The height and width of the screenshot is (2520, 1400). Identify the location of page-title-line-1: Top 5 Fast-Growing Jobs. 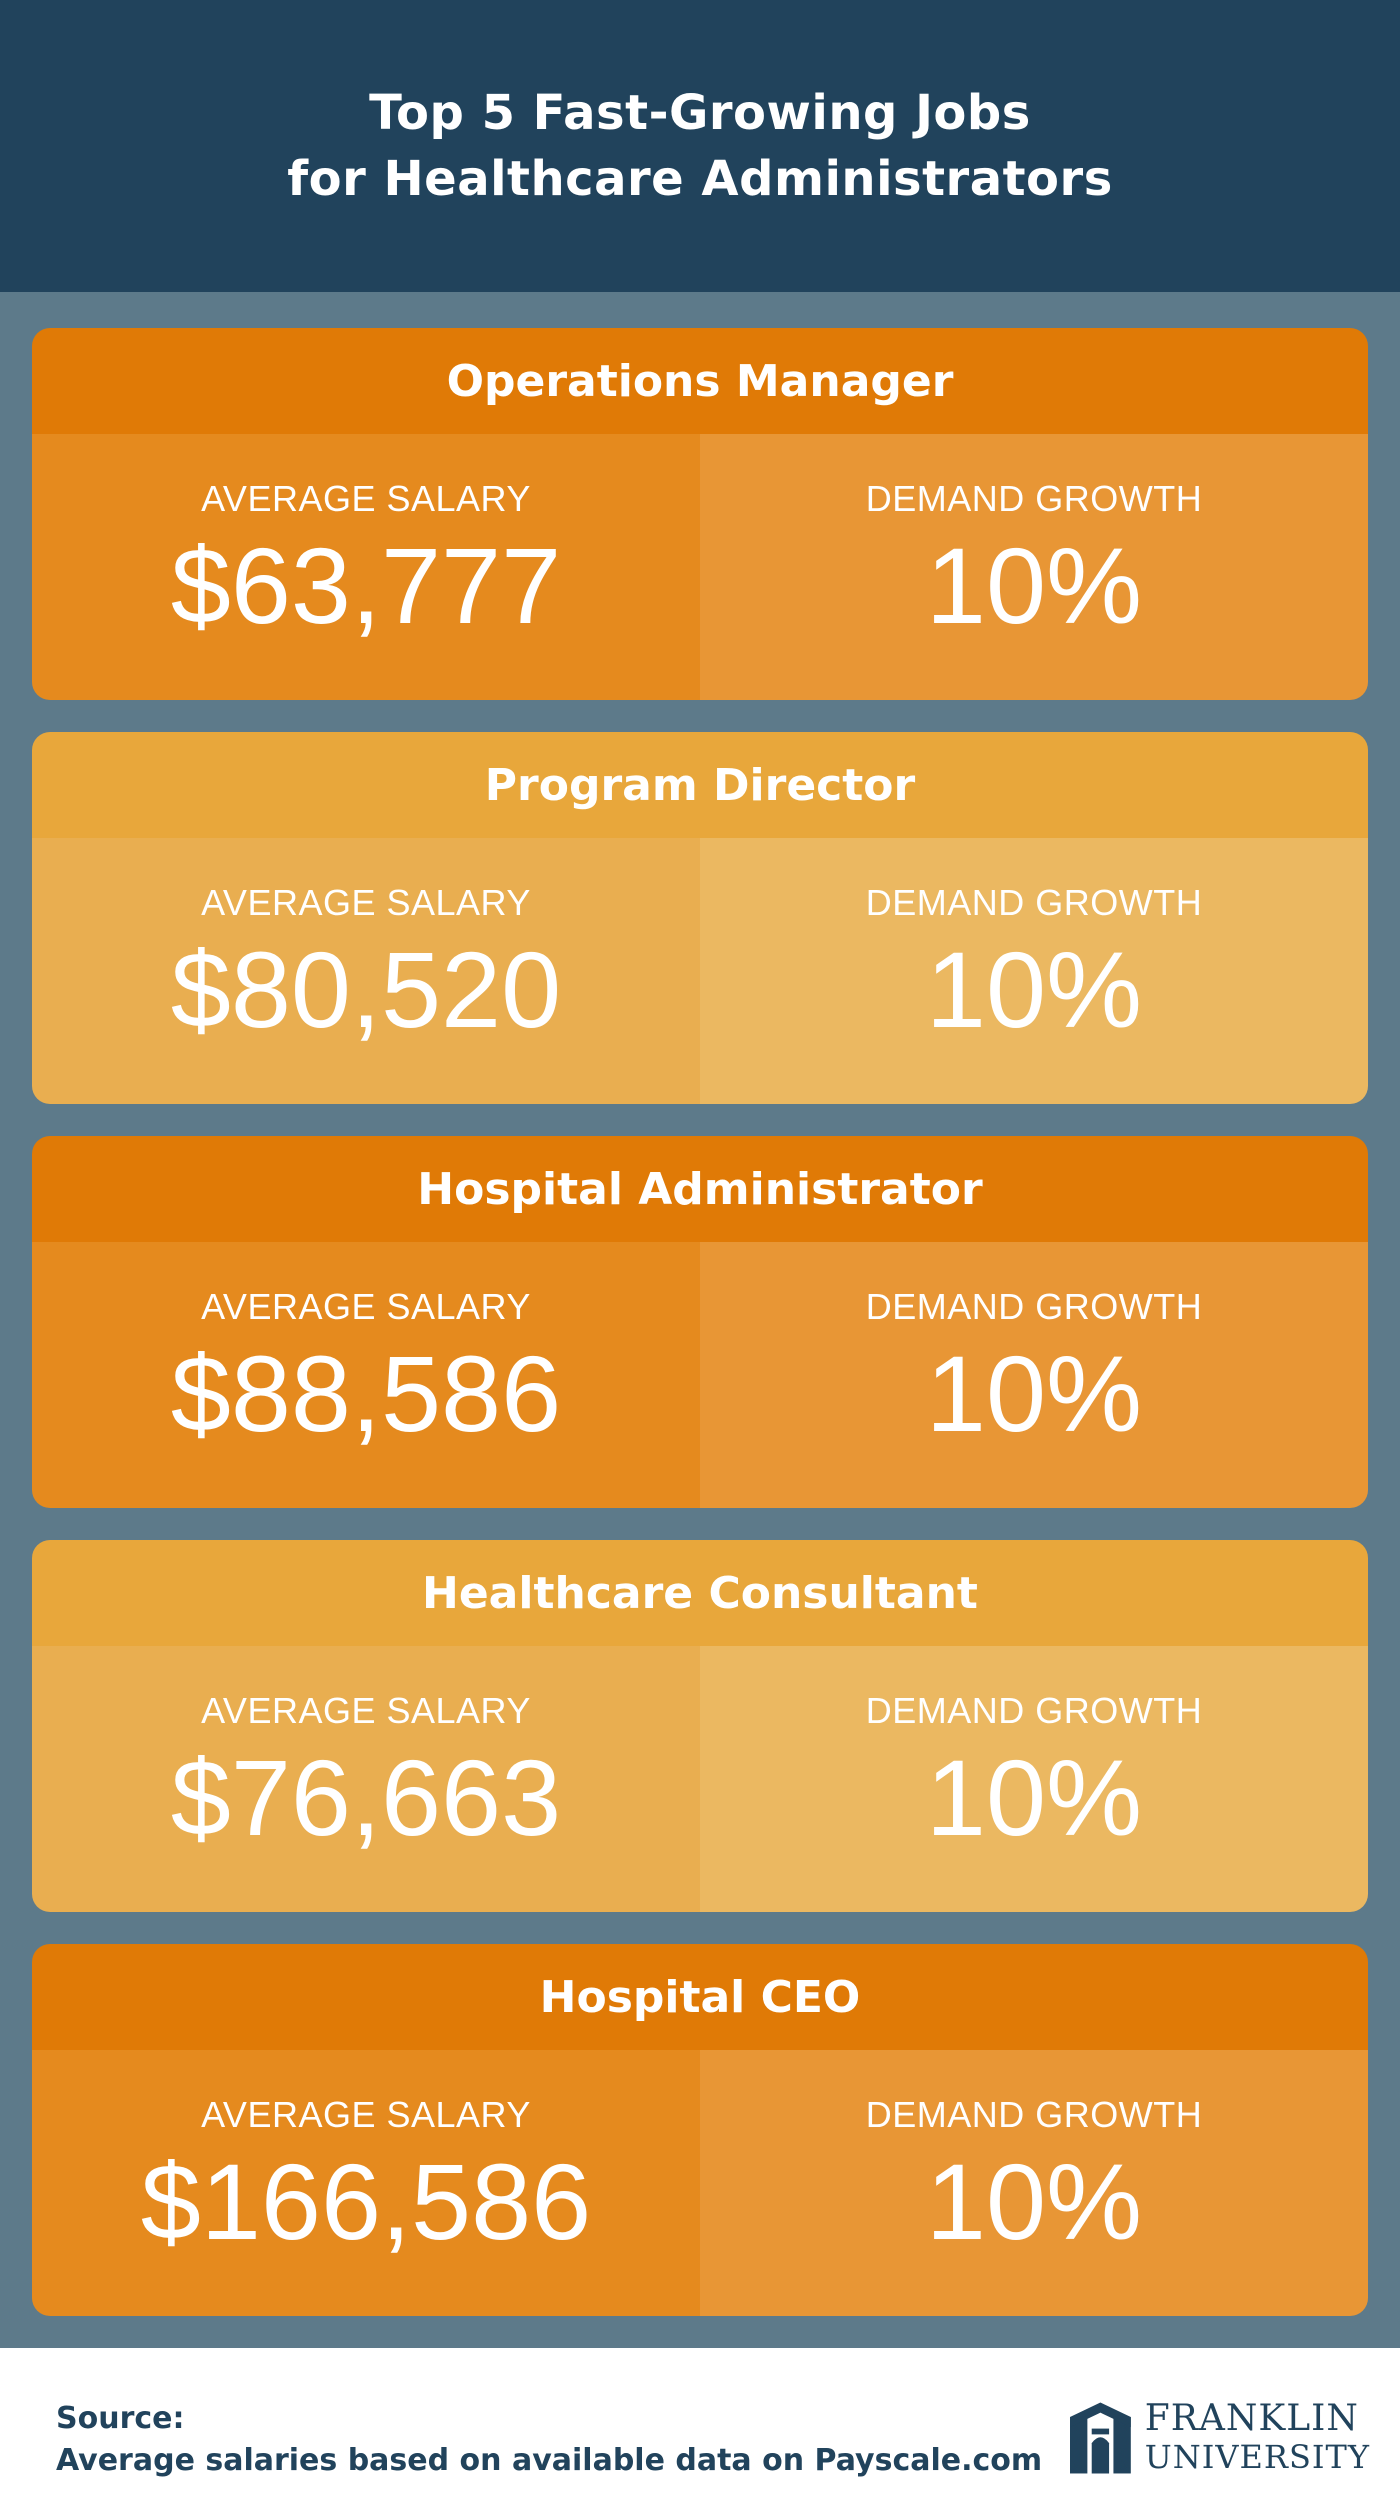
(700, 113).